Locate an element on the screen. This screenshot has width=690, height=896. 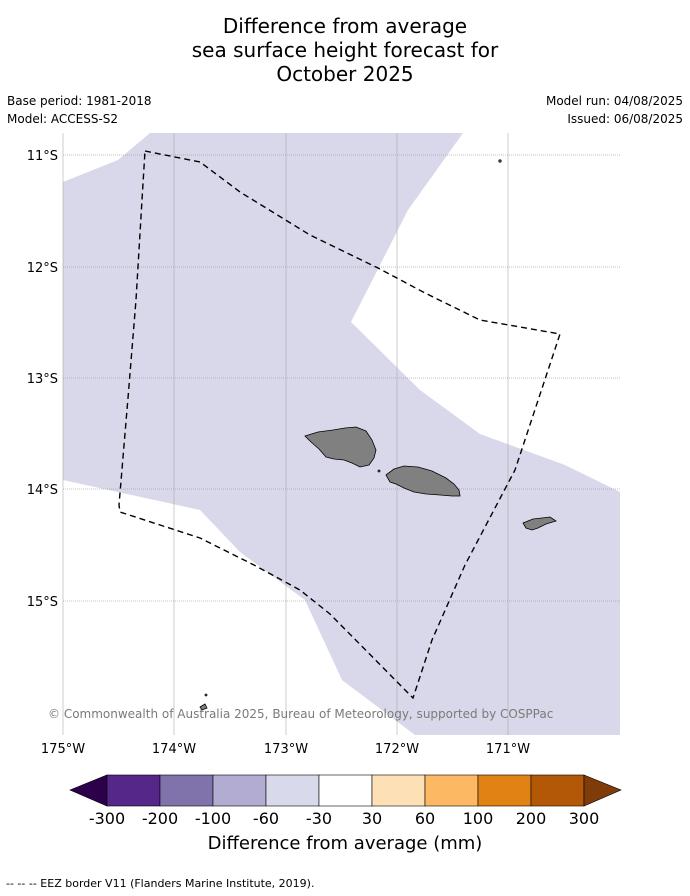
meta-right: Model run: 04/08/2025 Issued: 06/08/2025 is located at coordinates (614, 112).